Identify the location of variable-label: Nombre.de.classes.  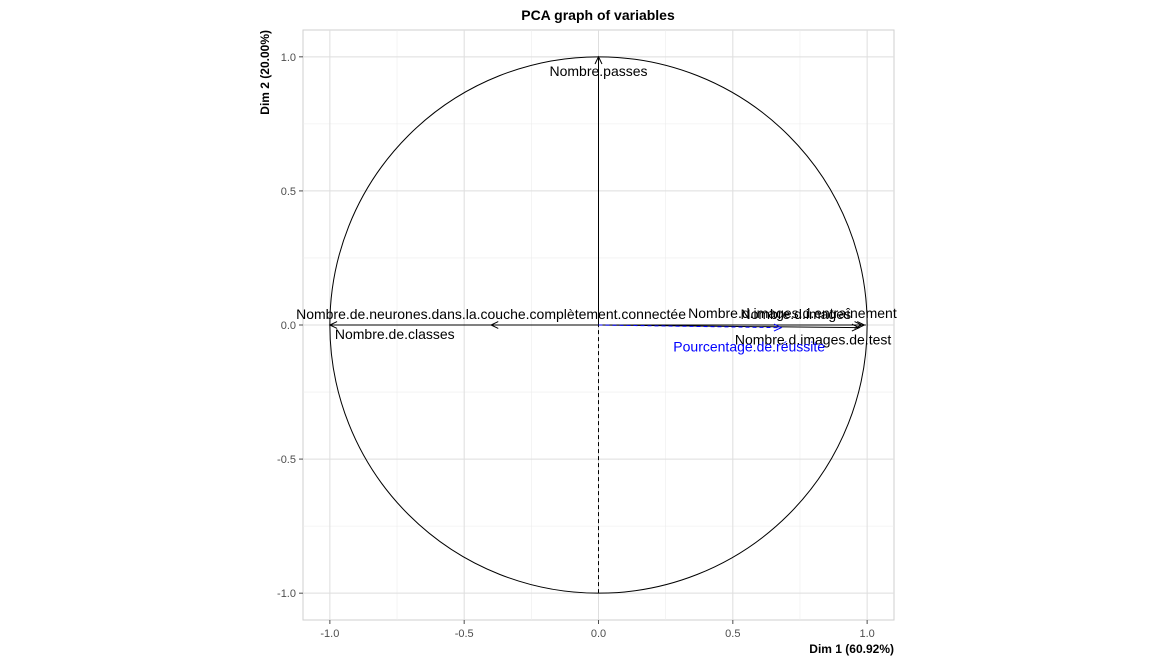
(395, 334).